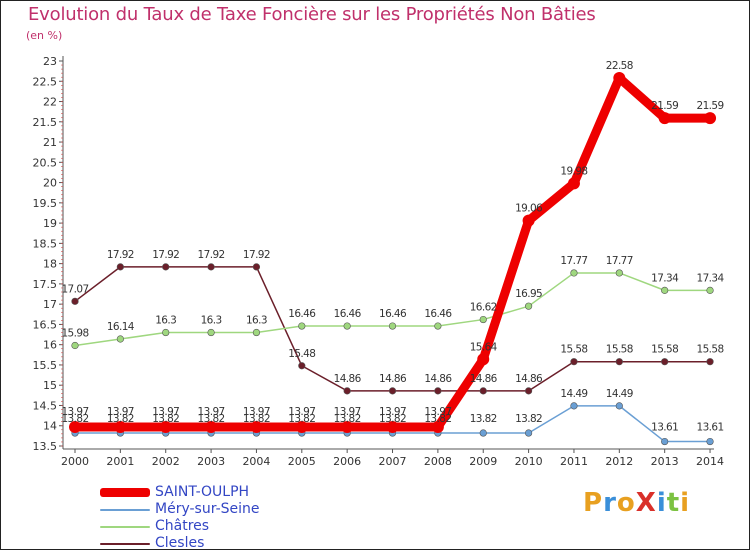 Image resolution: width=750 pixels, height=552 pixels. I want to click on proxiti-logo: ProXiti, so click(636, 503).